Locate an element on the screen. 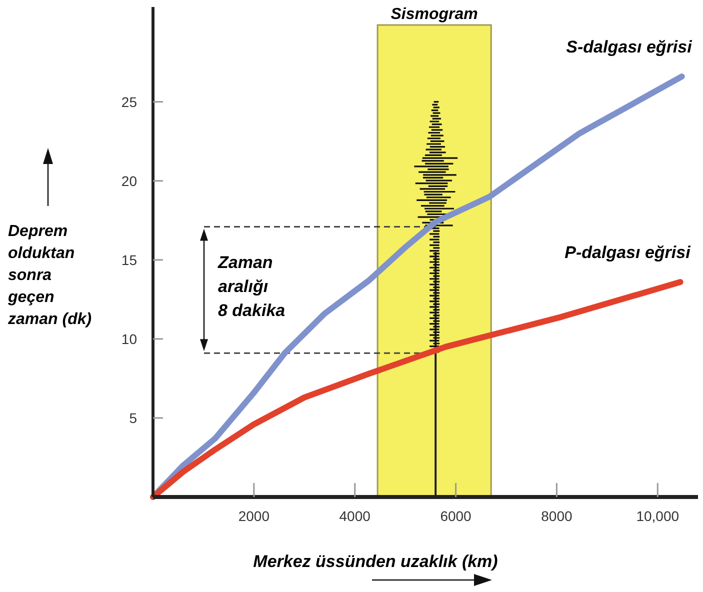 This screenshot has width=703, height=592. x-axis-title: Merkez üssünden uzaklık (km) is located at coordinates (375, 561).